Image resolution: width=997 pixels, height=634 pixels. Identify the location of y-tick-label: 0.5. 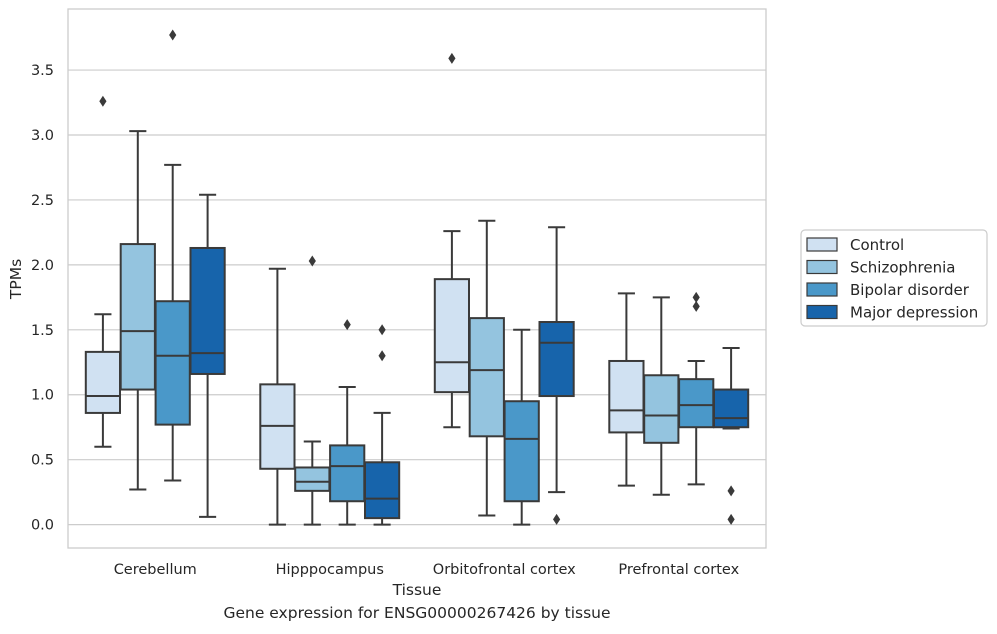
(42, 461).